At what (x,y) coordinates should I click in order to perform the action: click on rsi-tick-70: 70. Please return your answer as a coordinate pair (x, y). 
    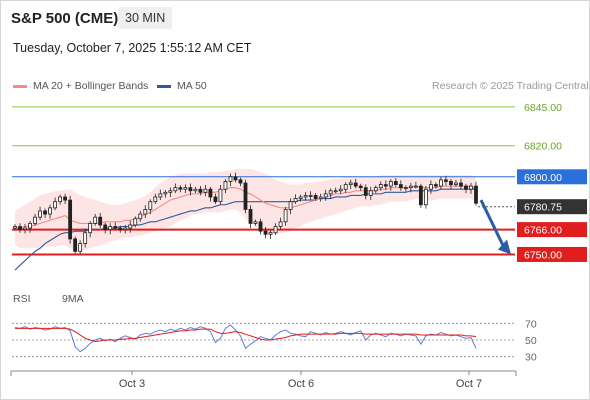
    Looking at the image, I should click on (531, 324).